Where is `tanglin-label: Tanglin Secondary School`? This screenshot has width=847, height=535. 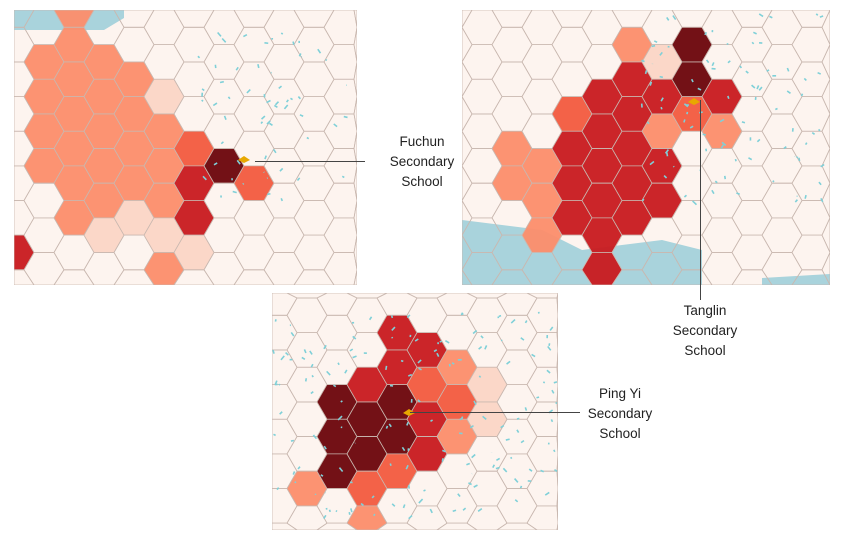
tanglin-label: Tanglin Secondary School is located at coordinates (705, 331).